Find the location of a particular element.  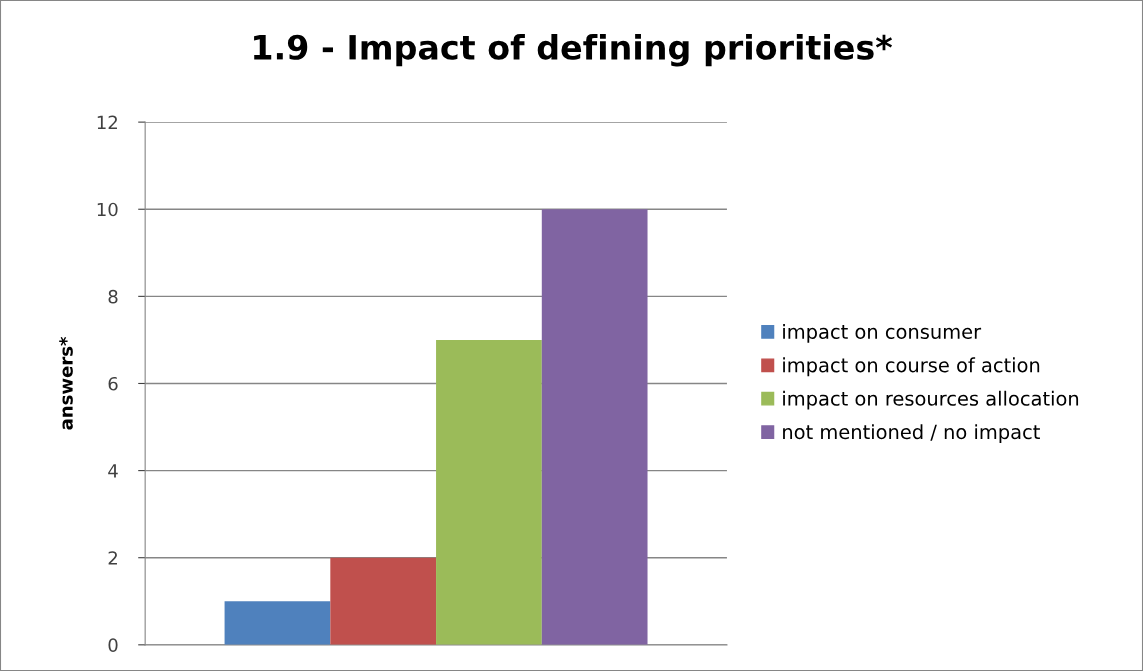

y-tick-label: 0 is located at coordinates (113, 645).